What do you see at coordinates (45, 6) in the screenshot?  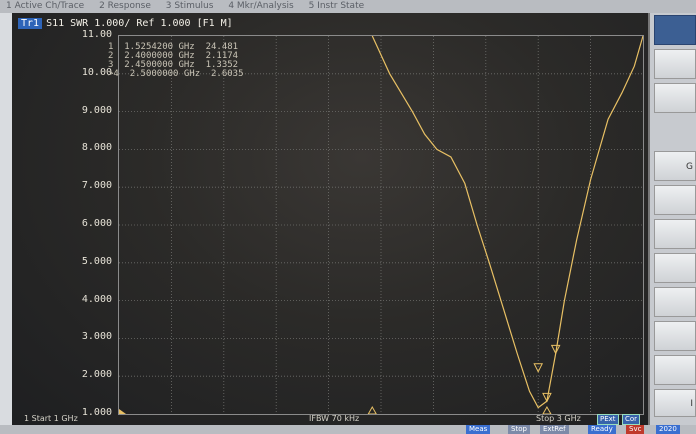 I see `menu-active-ch-trace: 1 Active Ch/Trace` at bounding box center [45, 6].